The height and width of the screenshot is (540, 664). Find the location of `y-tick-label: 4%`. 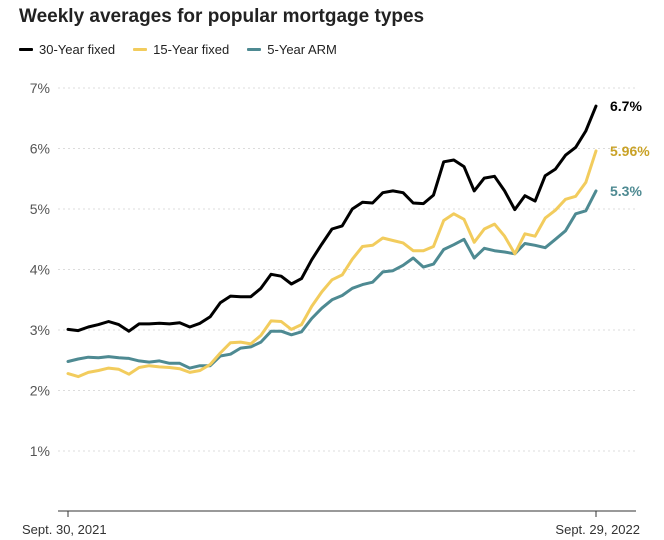

y-tick-label: 4% is located at coordinates (40, 270).